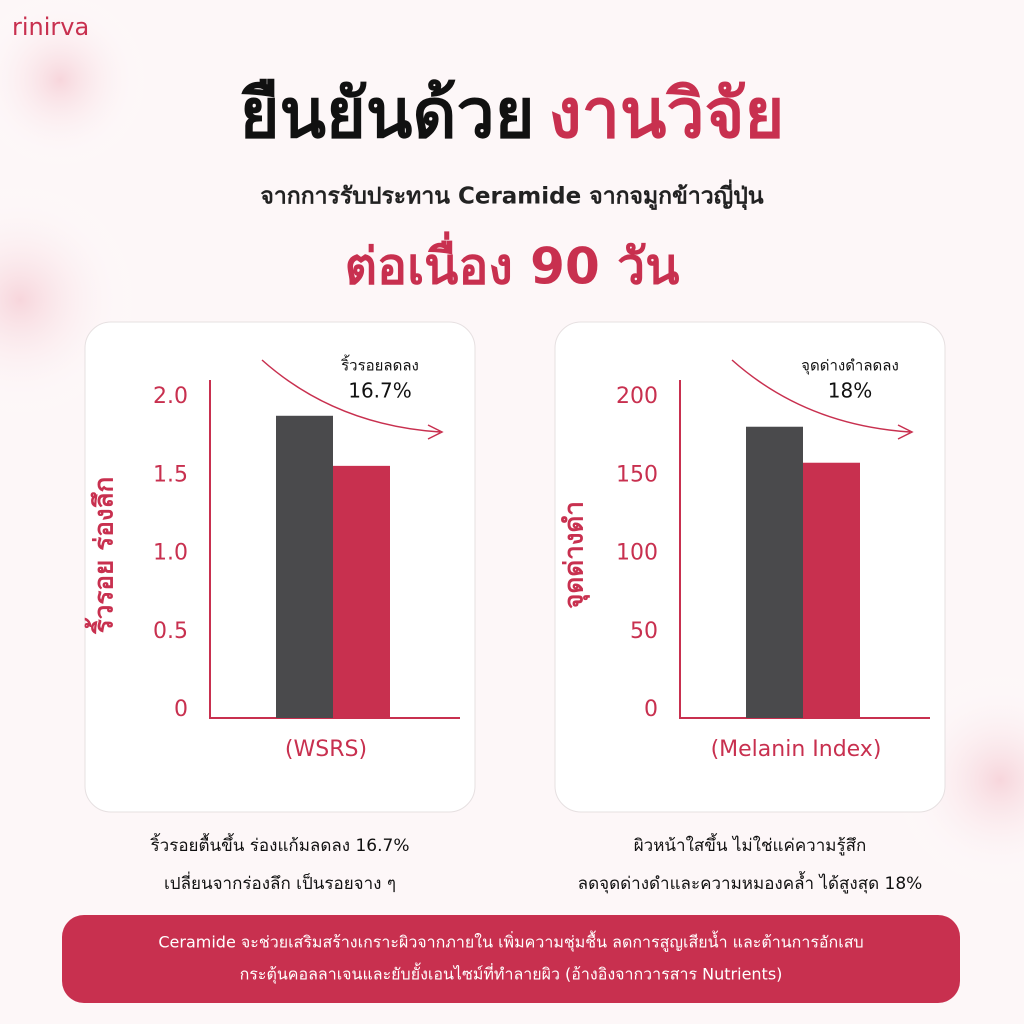 The image size is (1024, 1024). What do you see at coordinates (637, 474) in the screenshot?
I see `y-tick-label: 150` at bounding box center [637, 474].